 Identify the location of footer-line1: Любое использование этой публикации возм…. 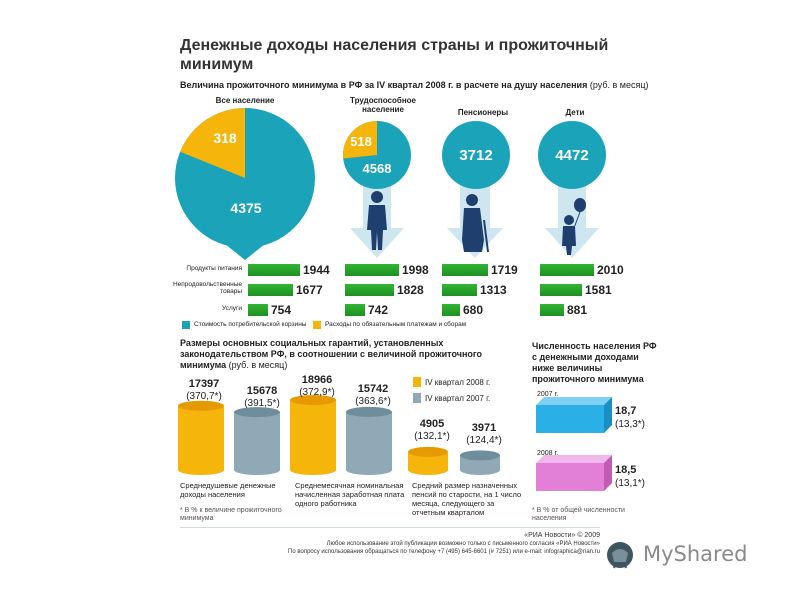
(463, 544).